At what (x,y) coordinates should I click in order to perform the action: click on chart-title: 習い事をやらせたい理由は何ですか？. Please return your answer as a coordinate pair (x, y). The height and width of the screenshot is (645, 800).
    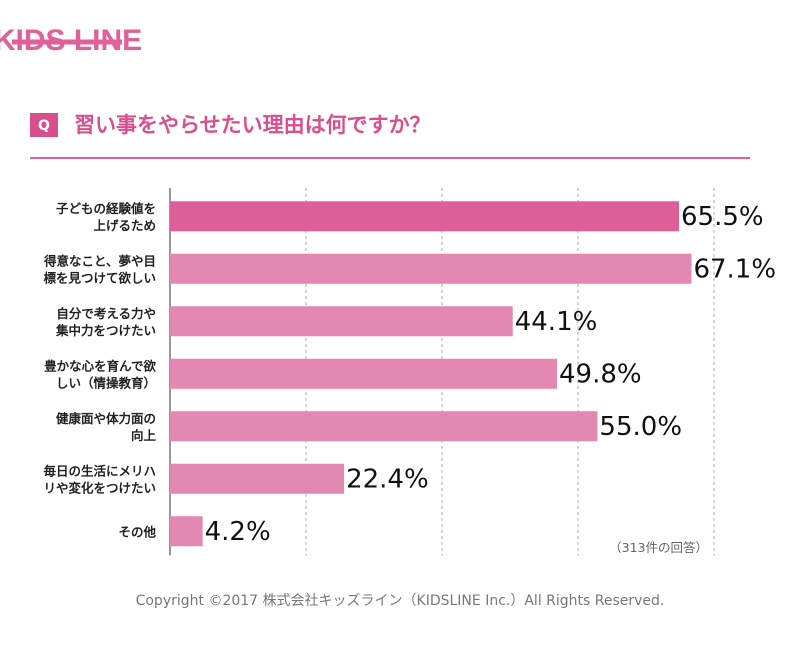
    Looking at the image, I should click on (252, 125).